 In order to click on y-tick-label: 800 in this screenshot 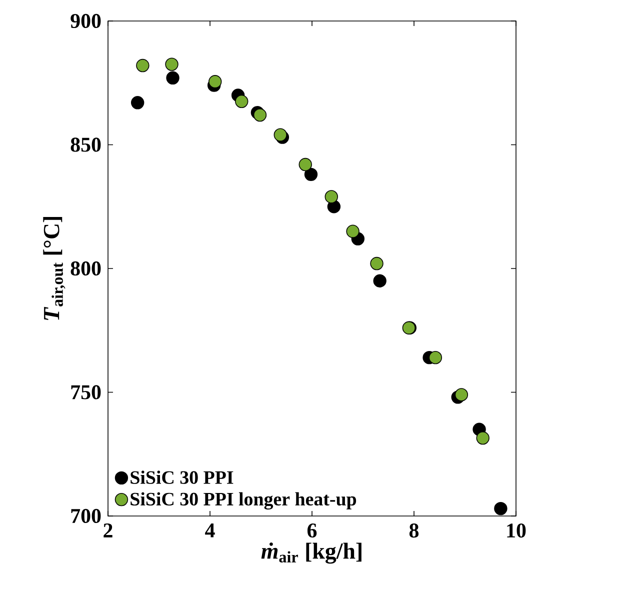, I will do `click(85, 268)`.